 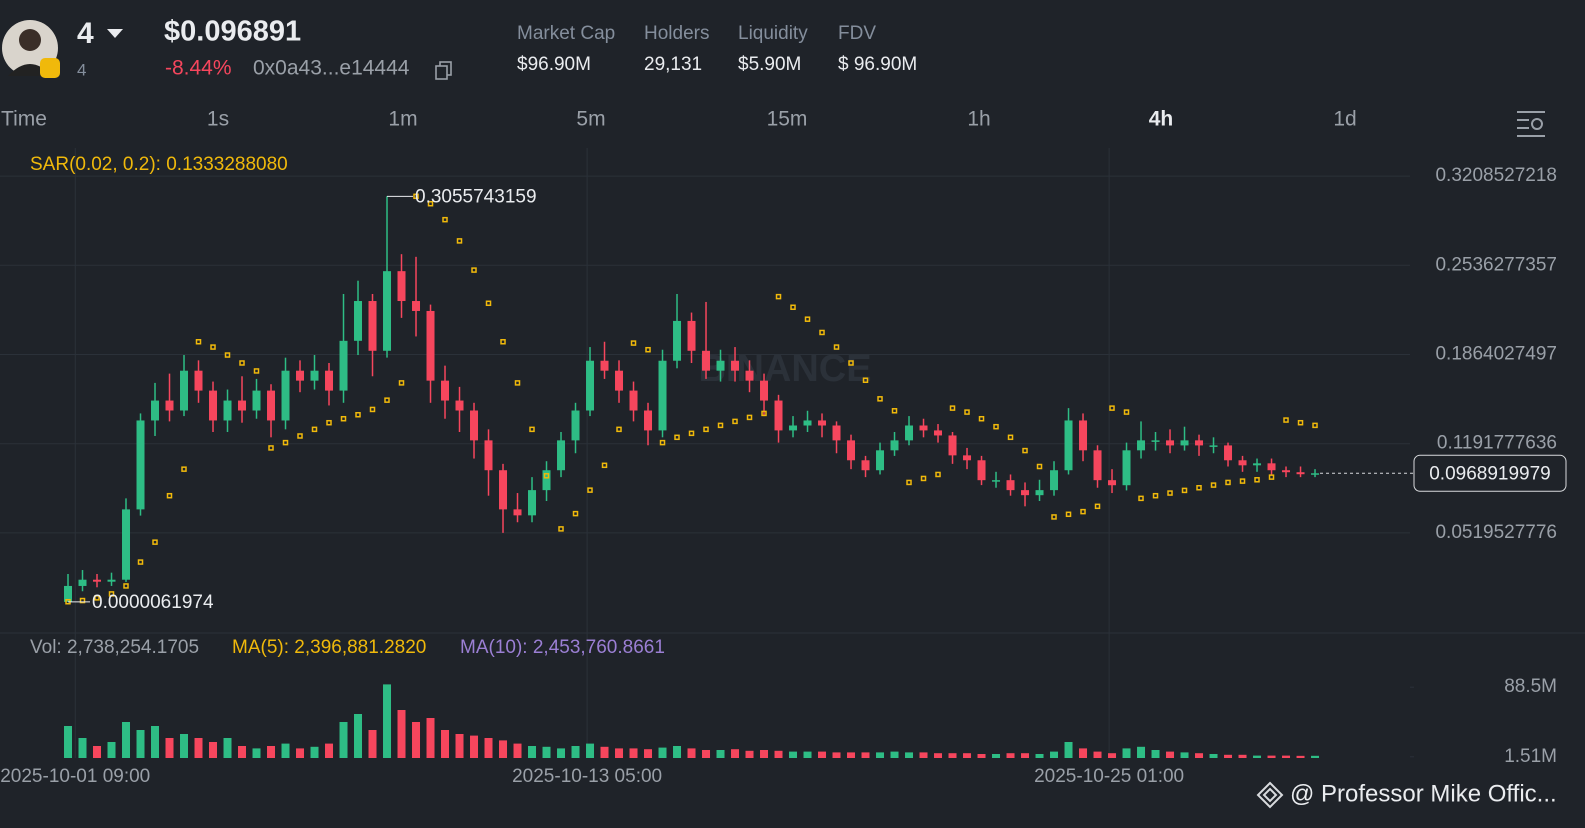 I want to click on settings-icon, so click(x=1531, y=124).